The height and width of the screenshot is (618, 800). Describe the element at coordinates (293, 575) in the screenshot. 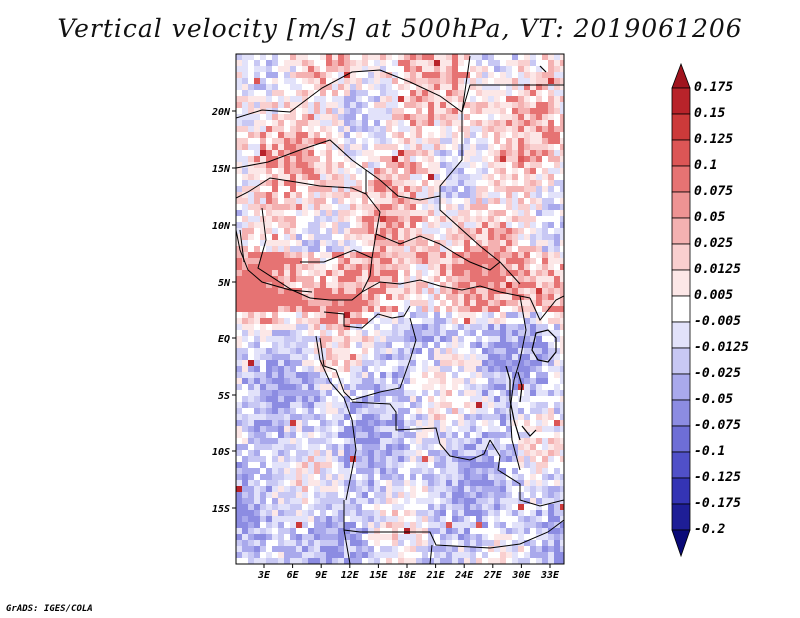

I see `longitude-label: 6E` at that location.